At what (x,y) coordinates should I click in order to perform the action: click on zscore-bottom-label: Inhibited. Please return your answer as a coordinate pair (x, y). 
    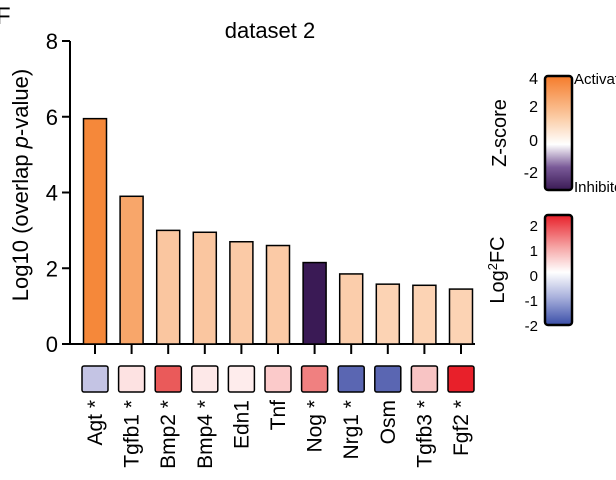
    Looking at the image, I should click on (595, 187).